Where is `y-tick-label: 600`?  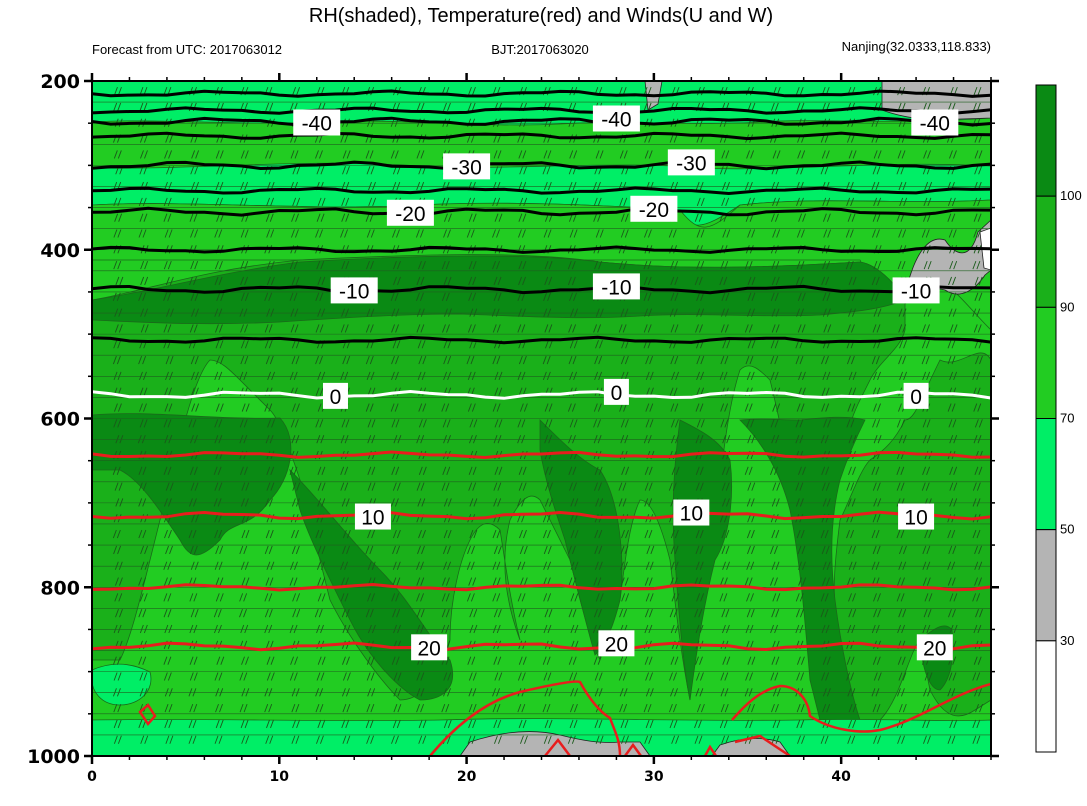 y-tick-label: 600 is located at coordinates (60, 420).